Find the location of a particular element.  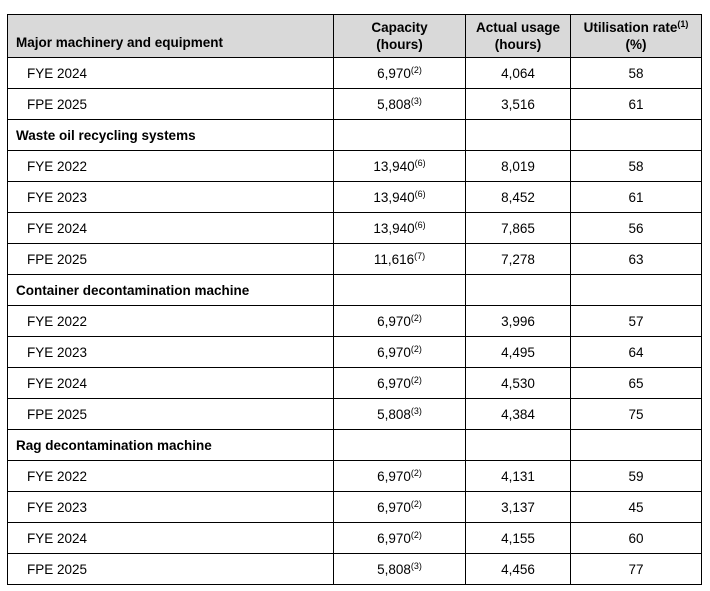

section-header-row: Waste oil recycling systems is located at coordinates (354, 135).